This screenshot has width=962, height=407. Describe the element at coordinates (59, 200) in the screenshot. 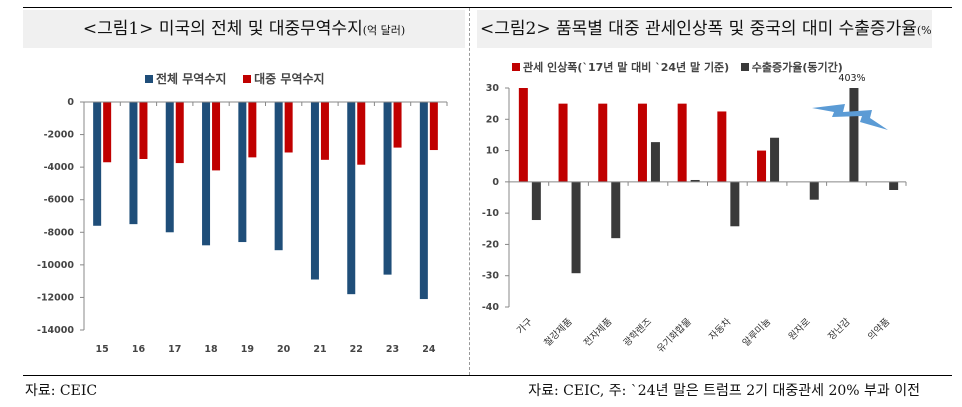

I see `y-tick-label: -6000` at that location.